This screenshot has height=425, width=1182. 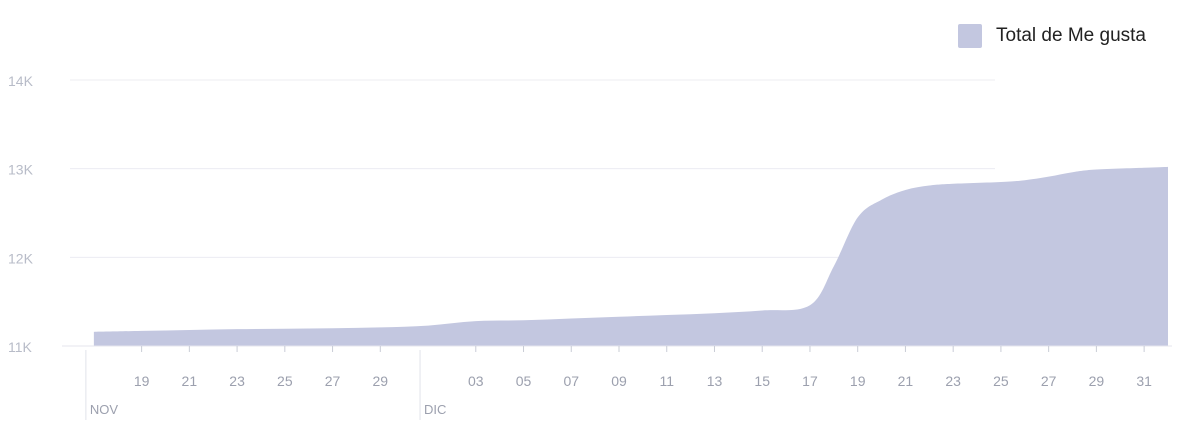 What do you see at coordinates (104, 409) in the screenshot?
I see `month-label: NOV` at bounding box center [104, 409].